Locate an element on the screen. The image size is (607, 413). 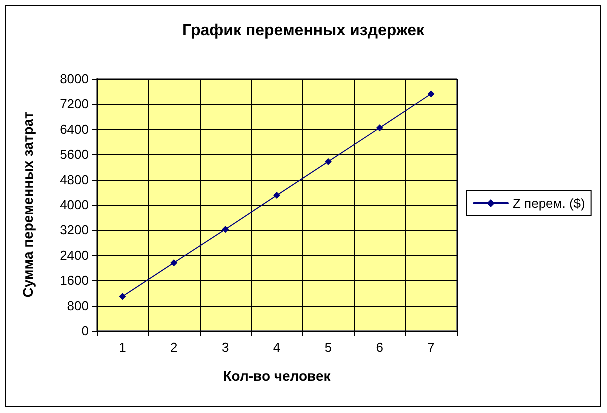
y-tick-label: 0 is located at coordinates (85, 331).